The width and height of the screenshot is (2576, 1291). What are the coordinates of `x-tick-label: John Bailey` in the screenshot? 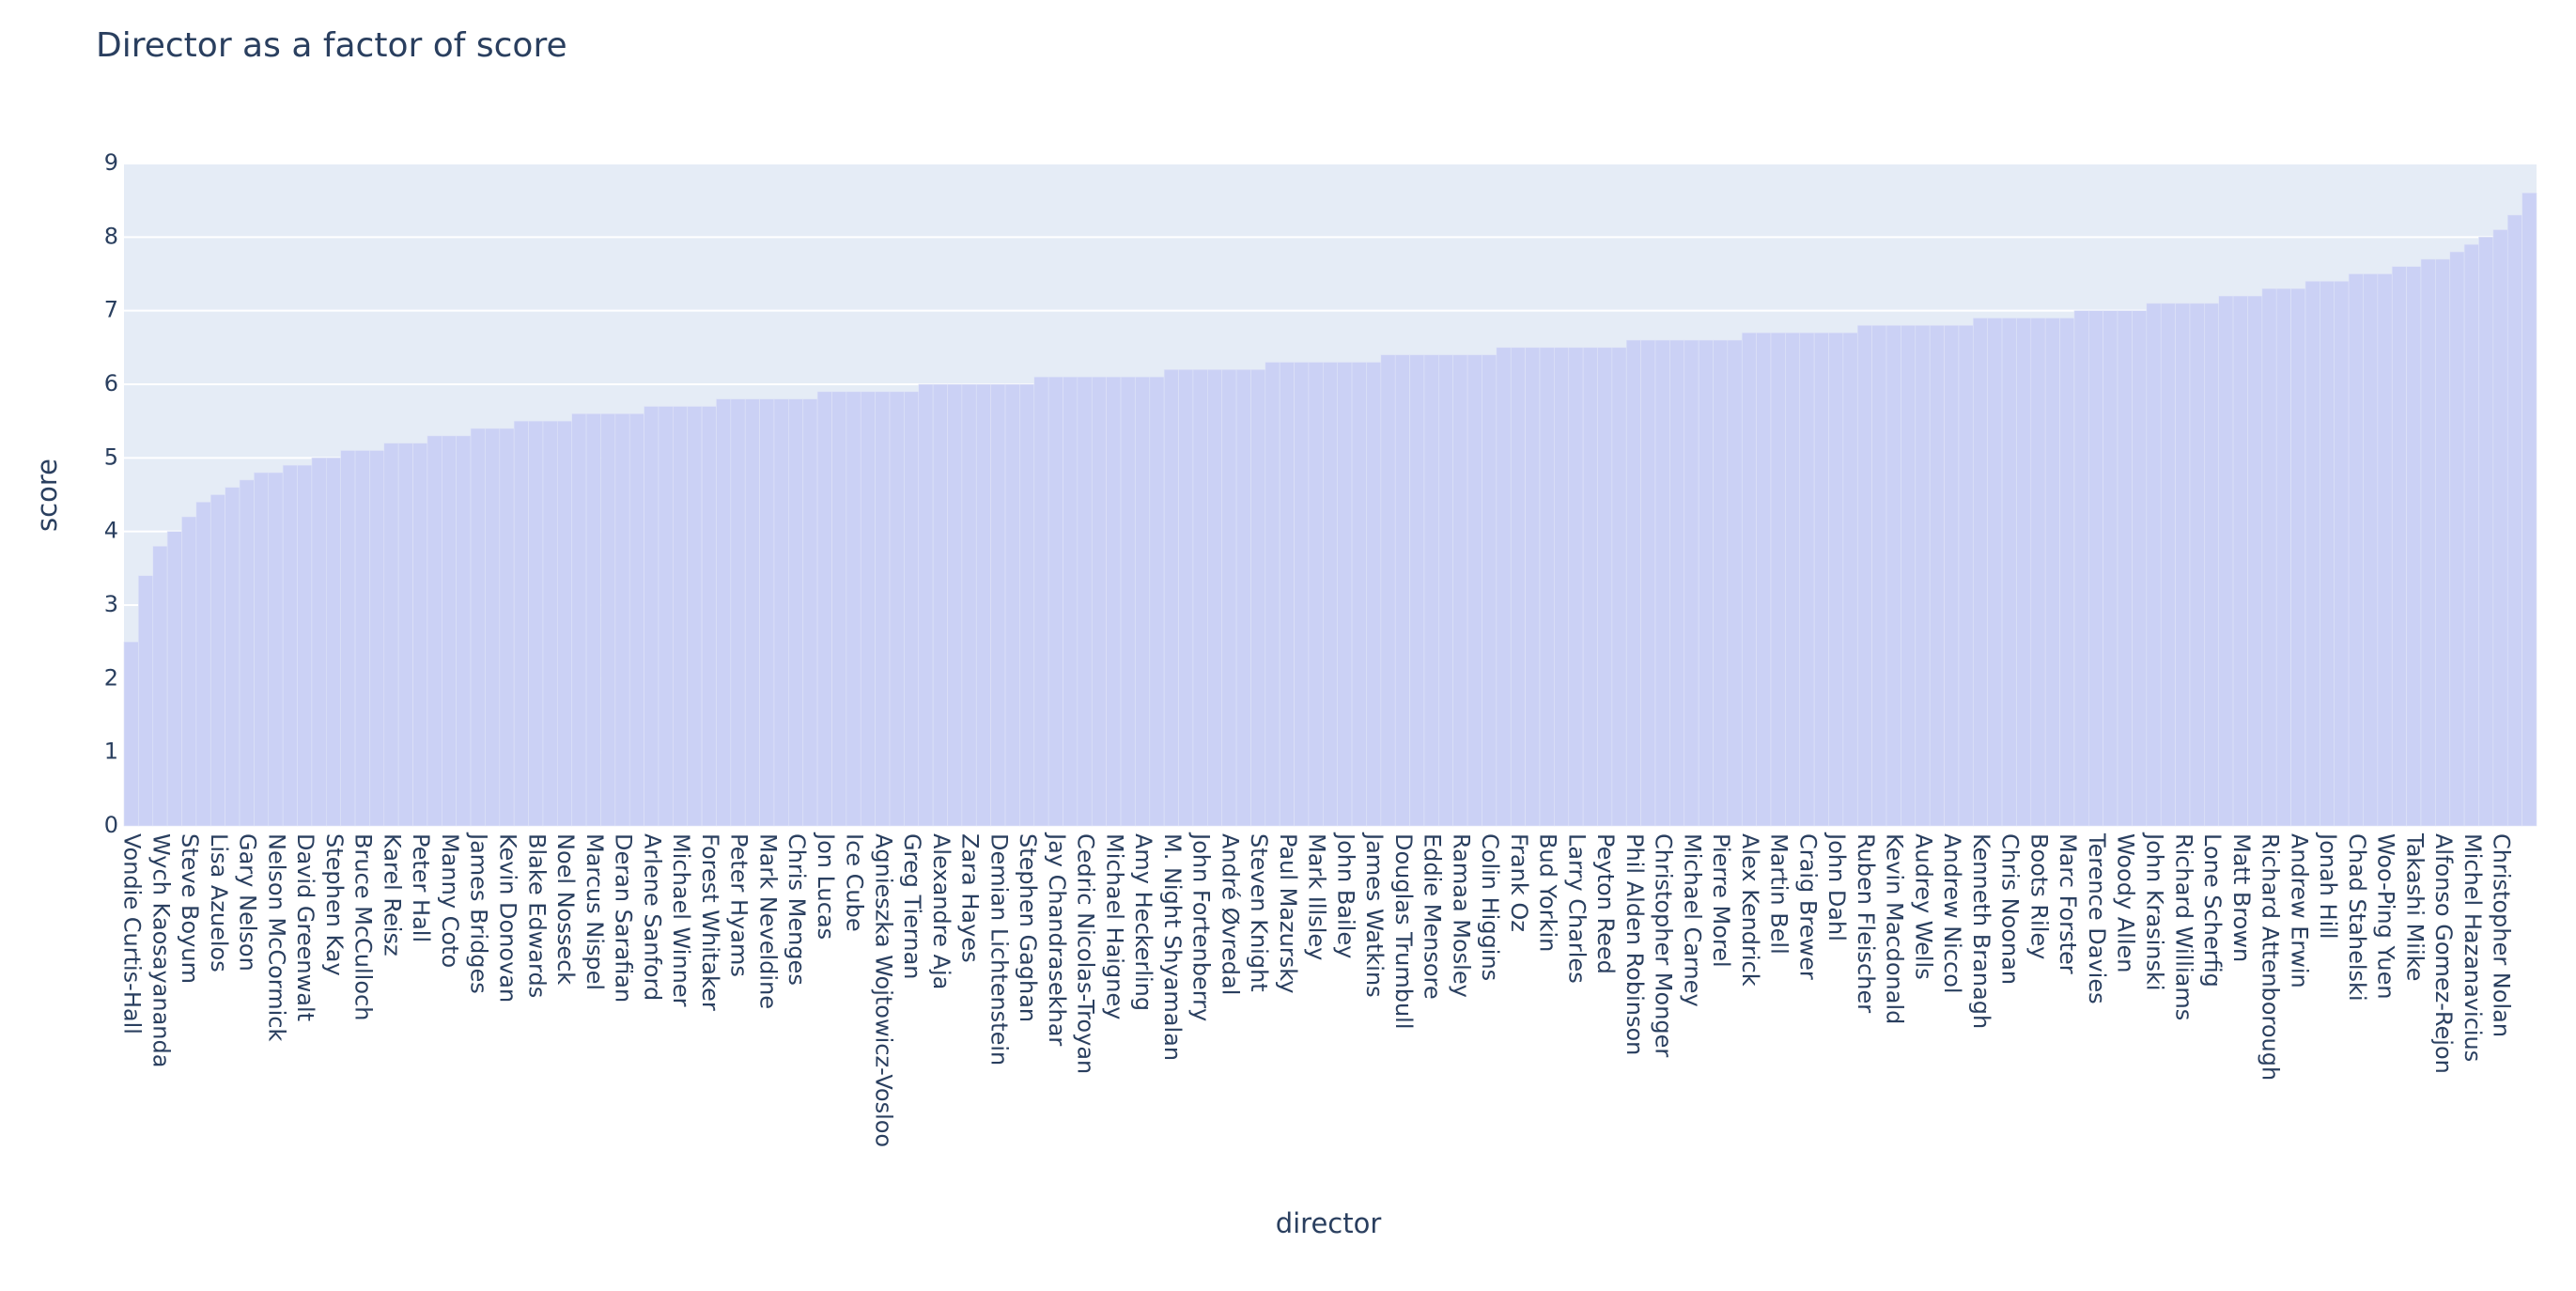 It's located at (1345, 895).